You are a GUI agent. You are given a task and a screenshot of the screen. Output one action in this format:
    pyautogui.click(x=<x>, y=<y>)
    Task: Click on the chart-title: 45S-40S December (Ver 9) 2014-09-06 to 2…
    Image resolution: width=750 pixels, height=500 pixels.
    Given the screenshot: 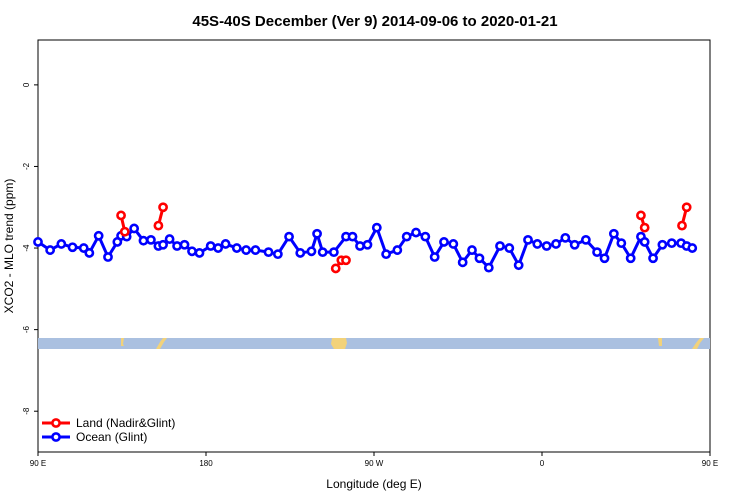 What is the action you would take?
    pyautogui.click(x=374, y=21)
    